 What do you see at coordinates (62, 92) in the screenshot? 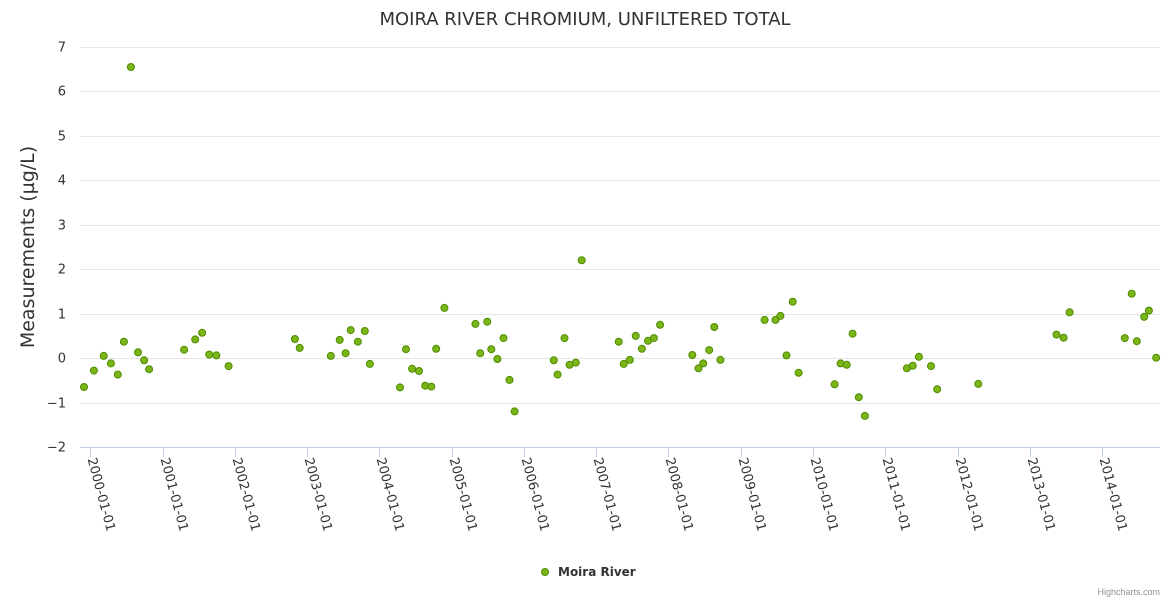
I see `y-tick-label: 6` at bounding box center [62, 92].